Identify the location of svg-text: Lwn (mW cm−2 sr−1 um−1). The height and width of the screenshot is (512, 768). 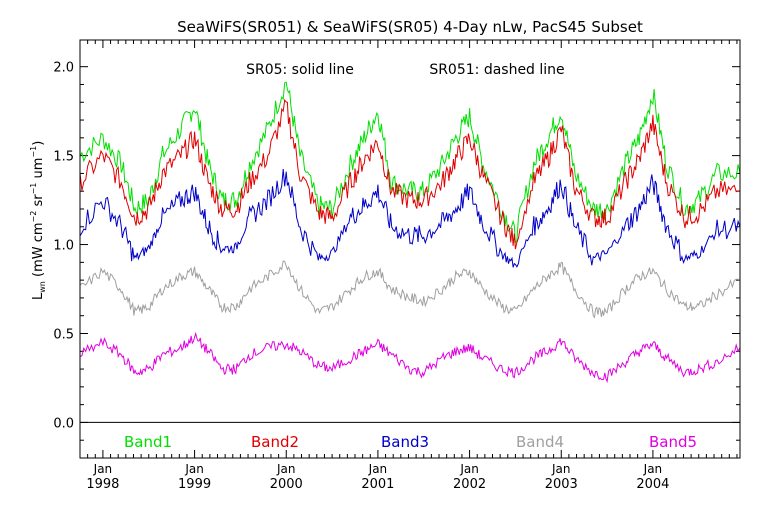
(38, 220).